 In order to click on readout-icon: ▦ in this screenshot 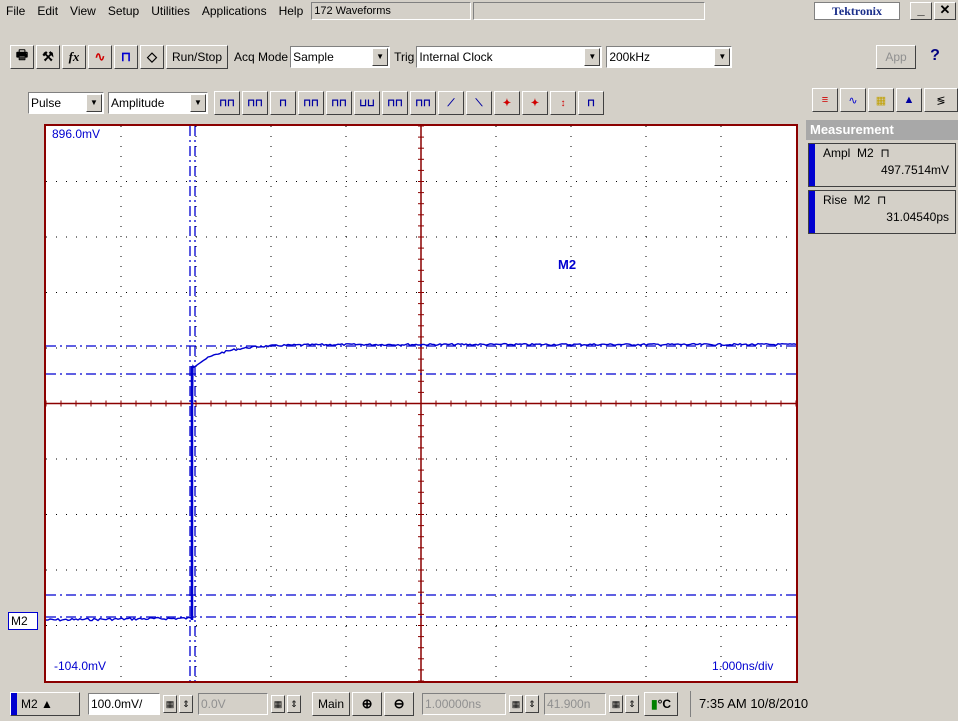, I will do `click(881, 100)`.